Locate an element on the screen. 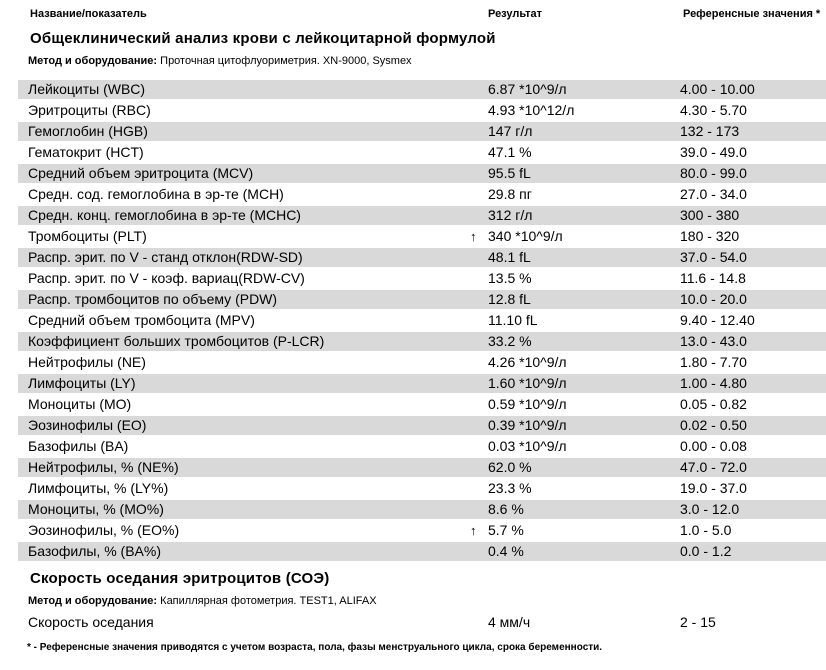 This screenshot has width=826, height=670. row-result: 0.03 *10^9/л is located at coordinates (527, 446).